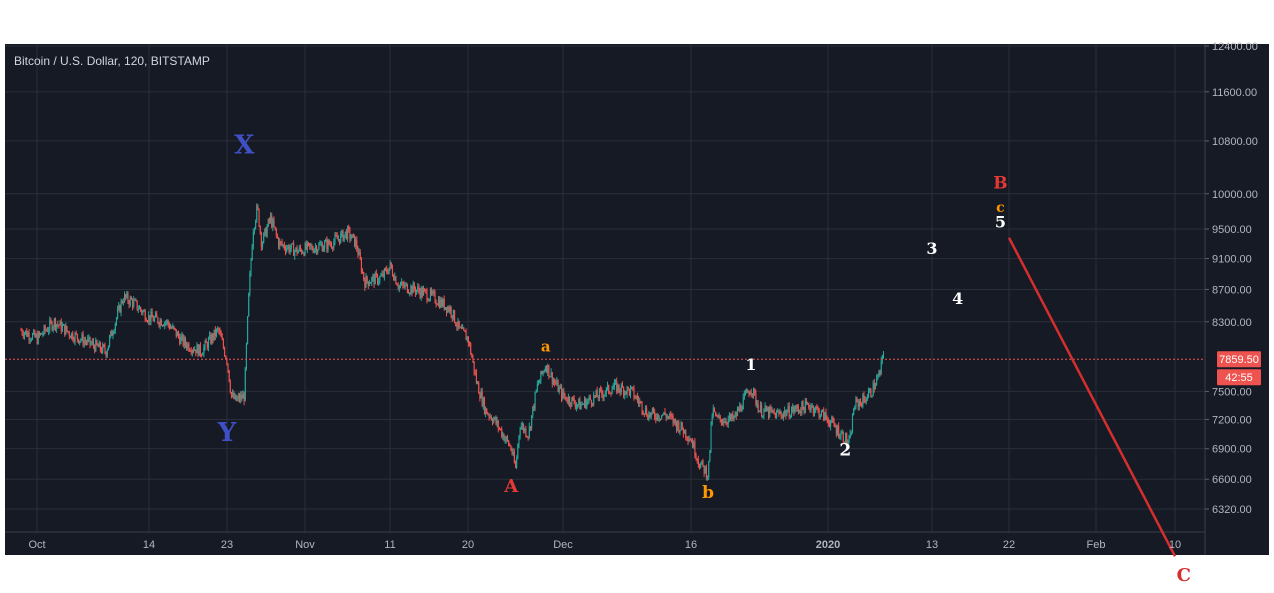 The height and width of the screenshot is (593, 1274). I want to click on x-tick-label: 14, so click(149, 545).